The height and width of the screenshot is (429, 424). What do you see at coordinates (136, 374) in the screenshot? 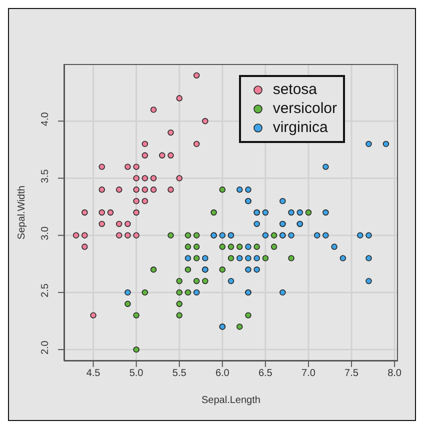
I see `x-tick-label: 5.0` at bounding box center [136, 374].